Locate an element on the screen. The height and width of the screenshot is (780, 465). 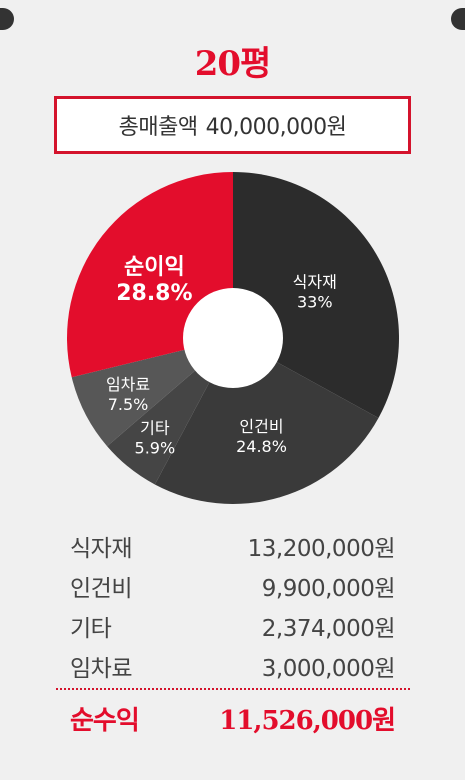
total-sales-value: 40,000,000원 is located at coordinates (276, 127).